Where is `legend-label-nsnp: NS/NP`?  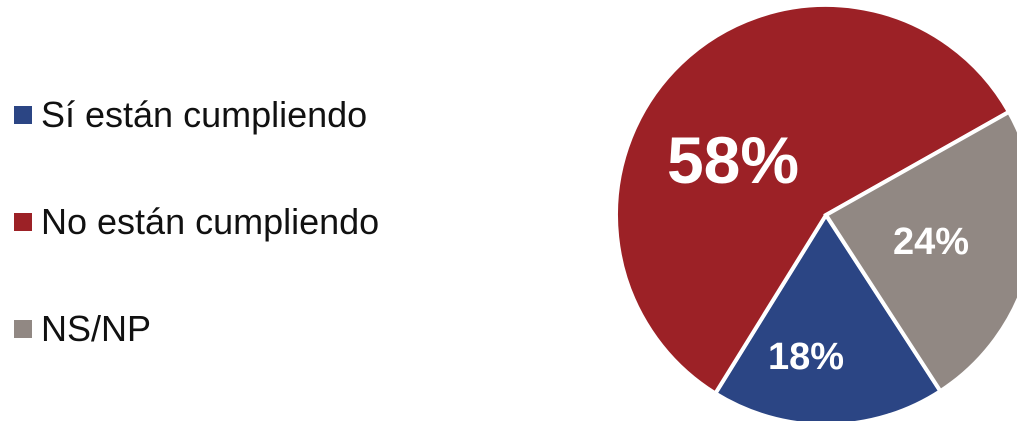 legend-label-nsnp: NS/NP is located at coordinates (96, 328).